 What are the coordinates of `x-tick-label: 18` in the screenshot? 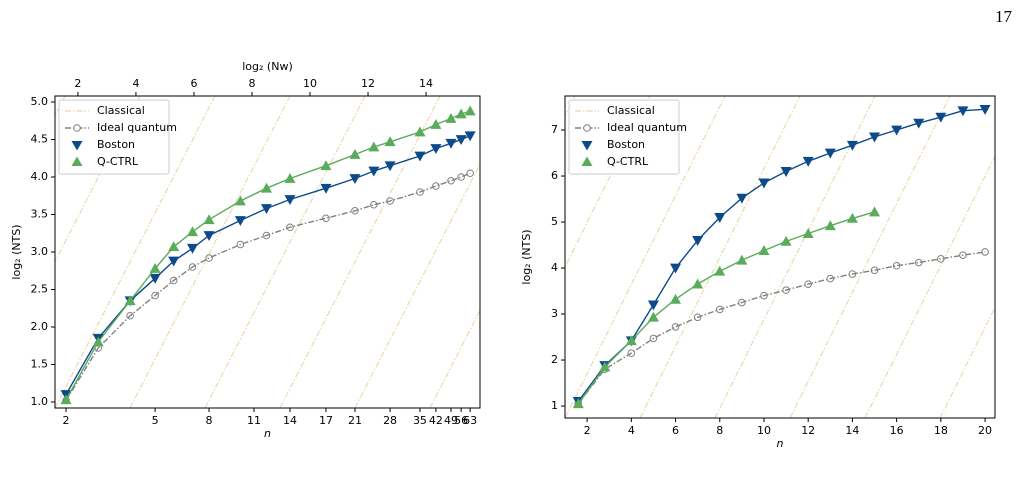 It's located at (941, 430).